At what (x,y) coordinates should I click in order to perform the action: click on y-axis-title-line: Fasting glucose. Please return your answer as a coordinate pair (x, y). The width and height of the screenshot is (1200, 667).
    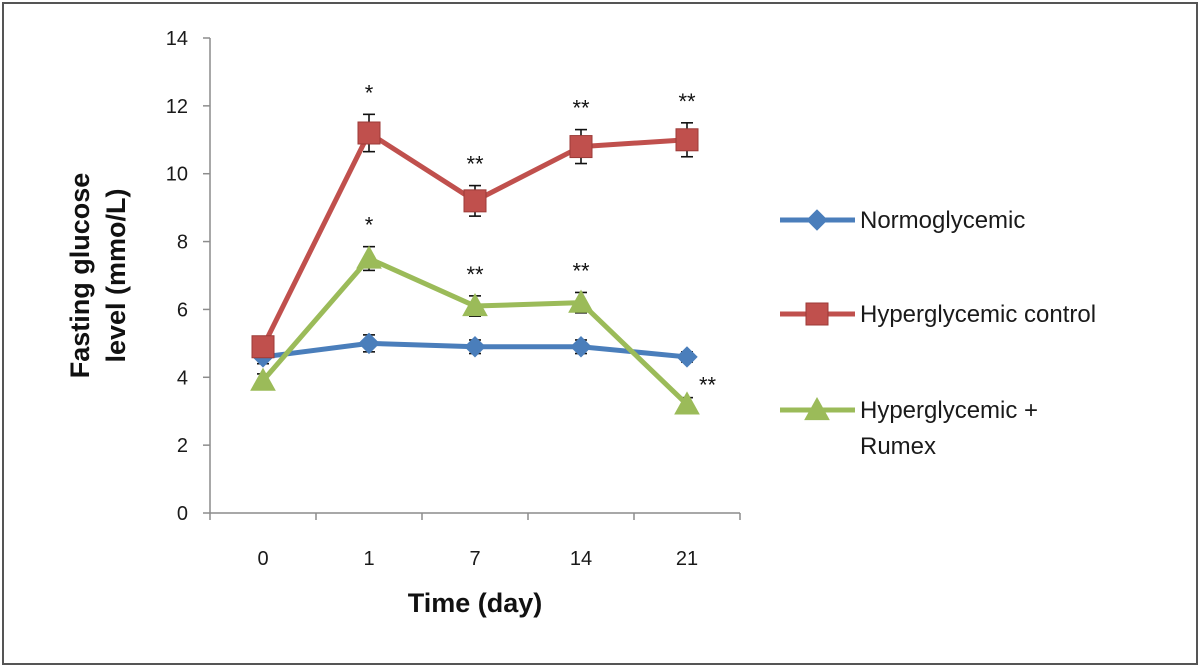
    Looking at the image, I should click on (80, 276).